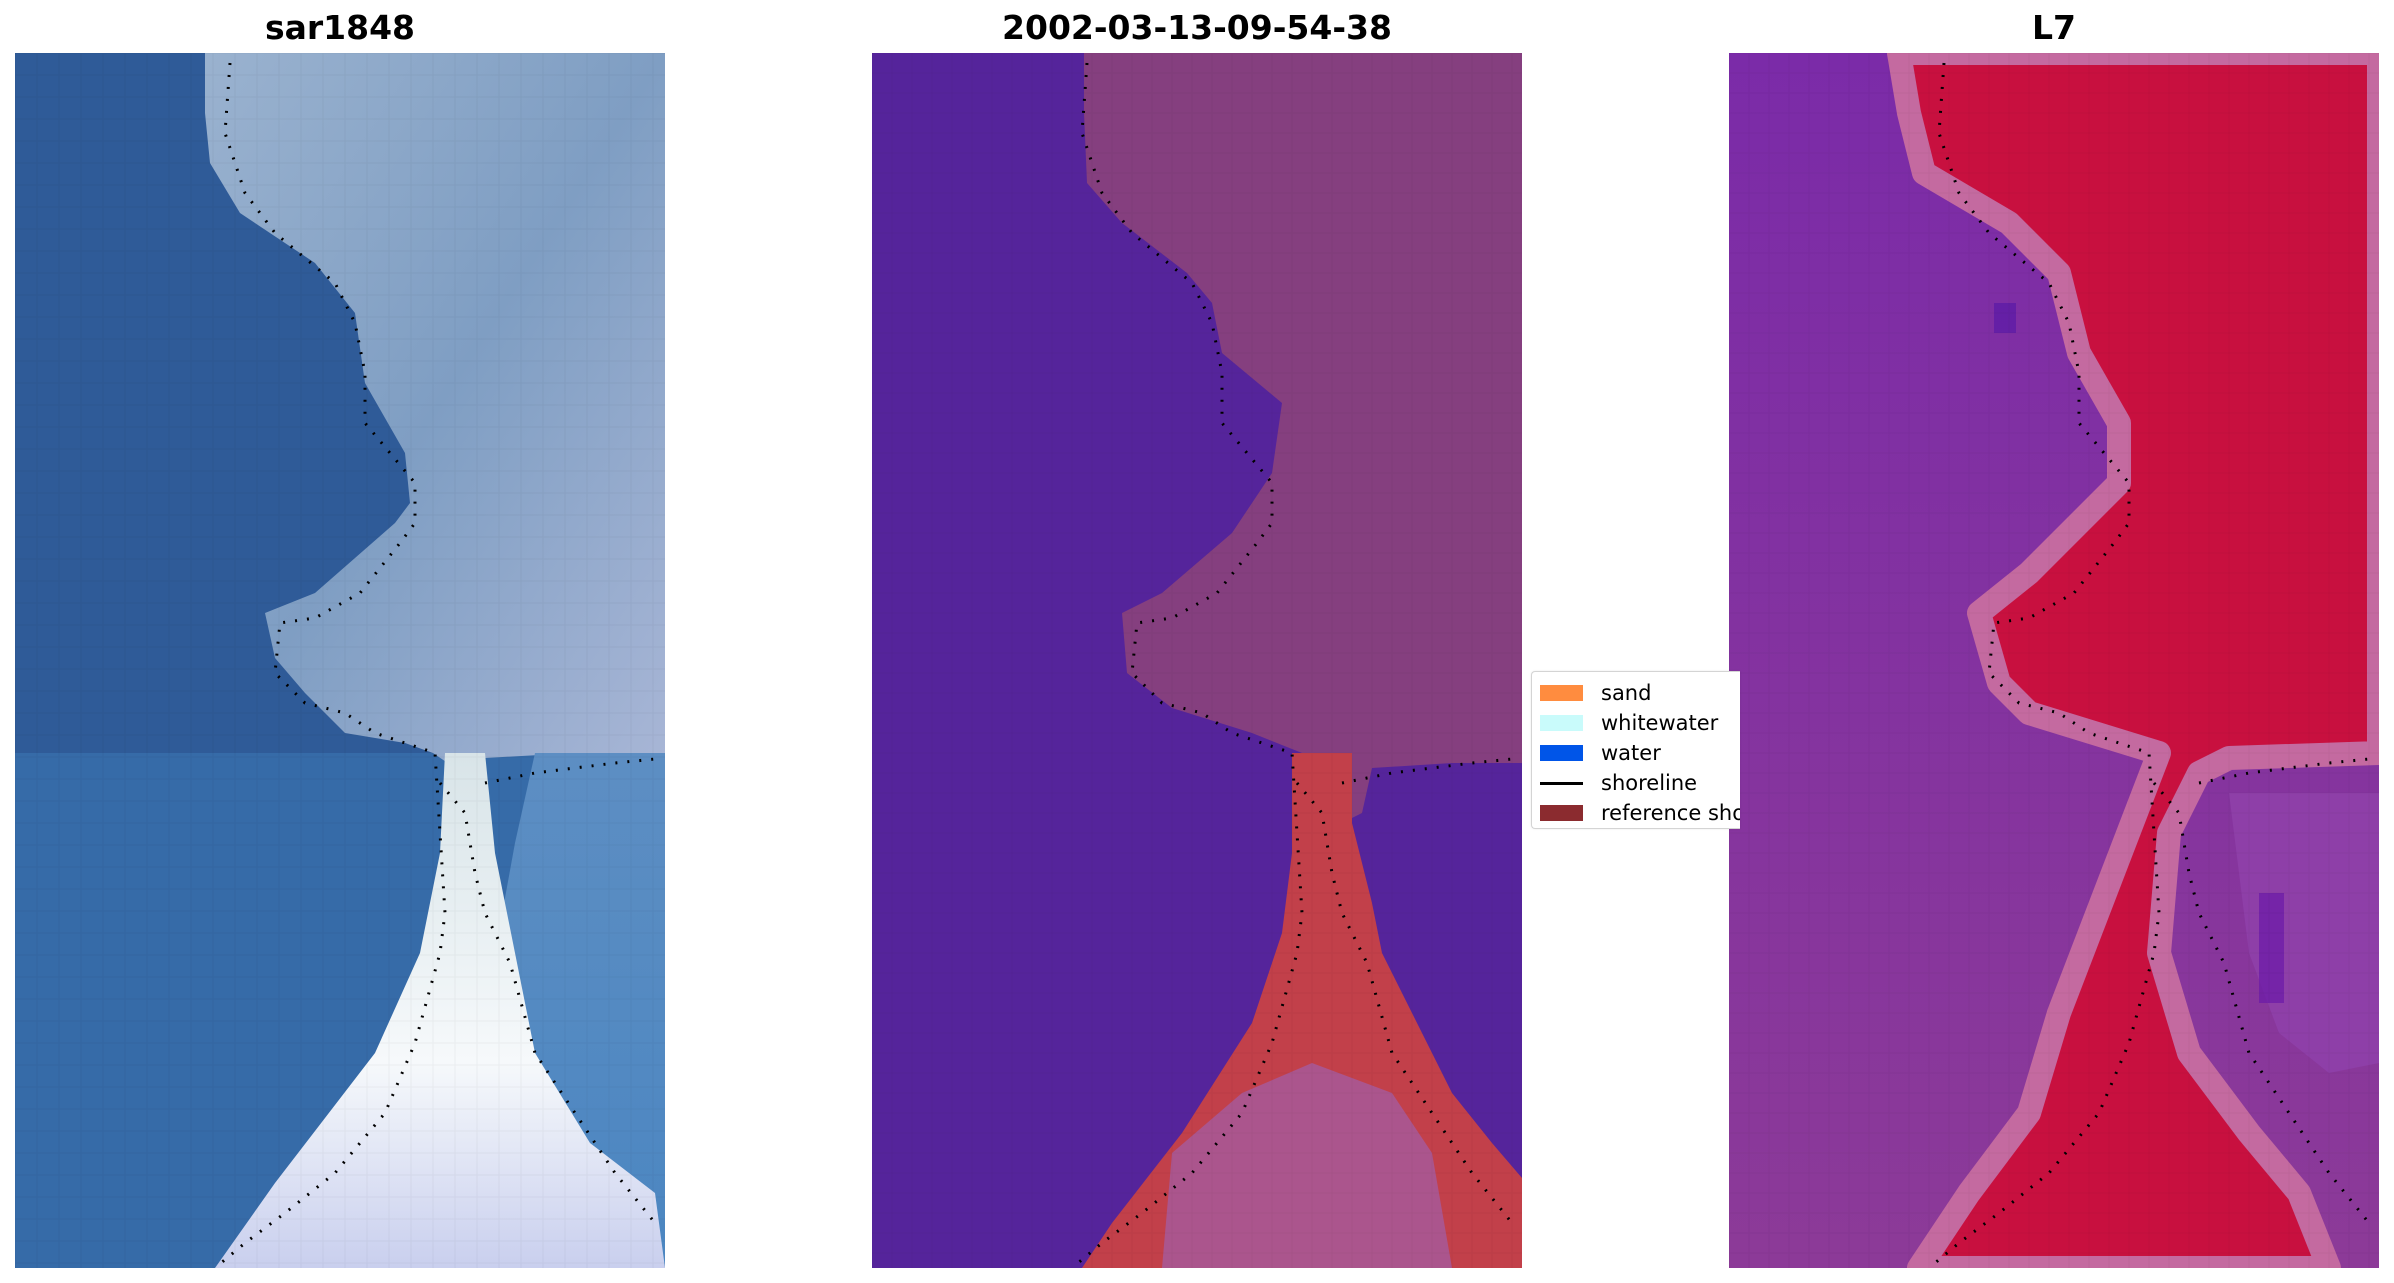 This screenshot has width=2394, height=1283. What do you see at coordinates (1631, 753) in the screenshot?
I see `legend-label-water: water` at bounding box center [1631, 753].